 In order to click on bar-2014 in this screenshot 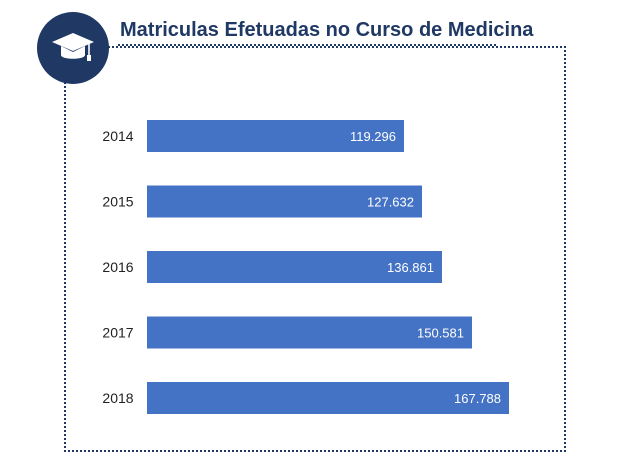, I will do `click(275, 136)`.